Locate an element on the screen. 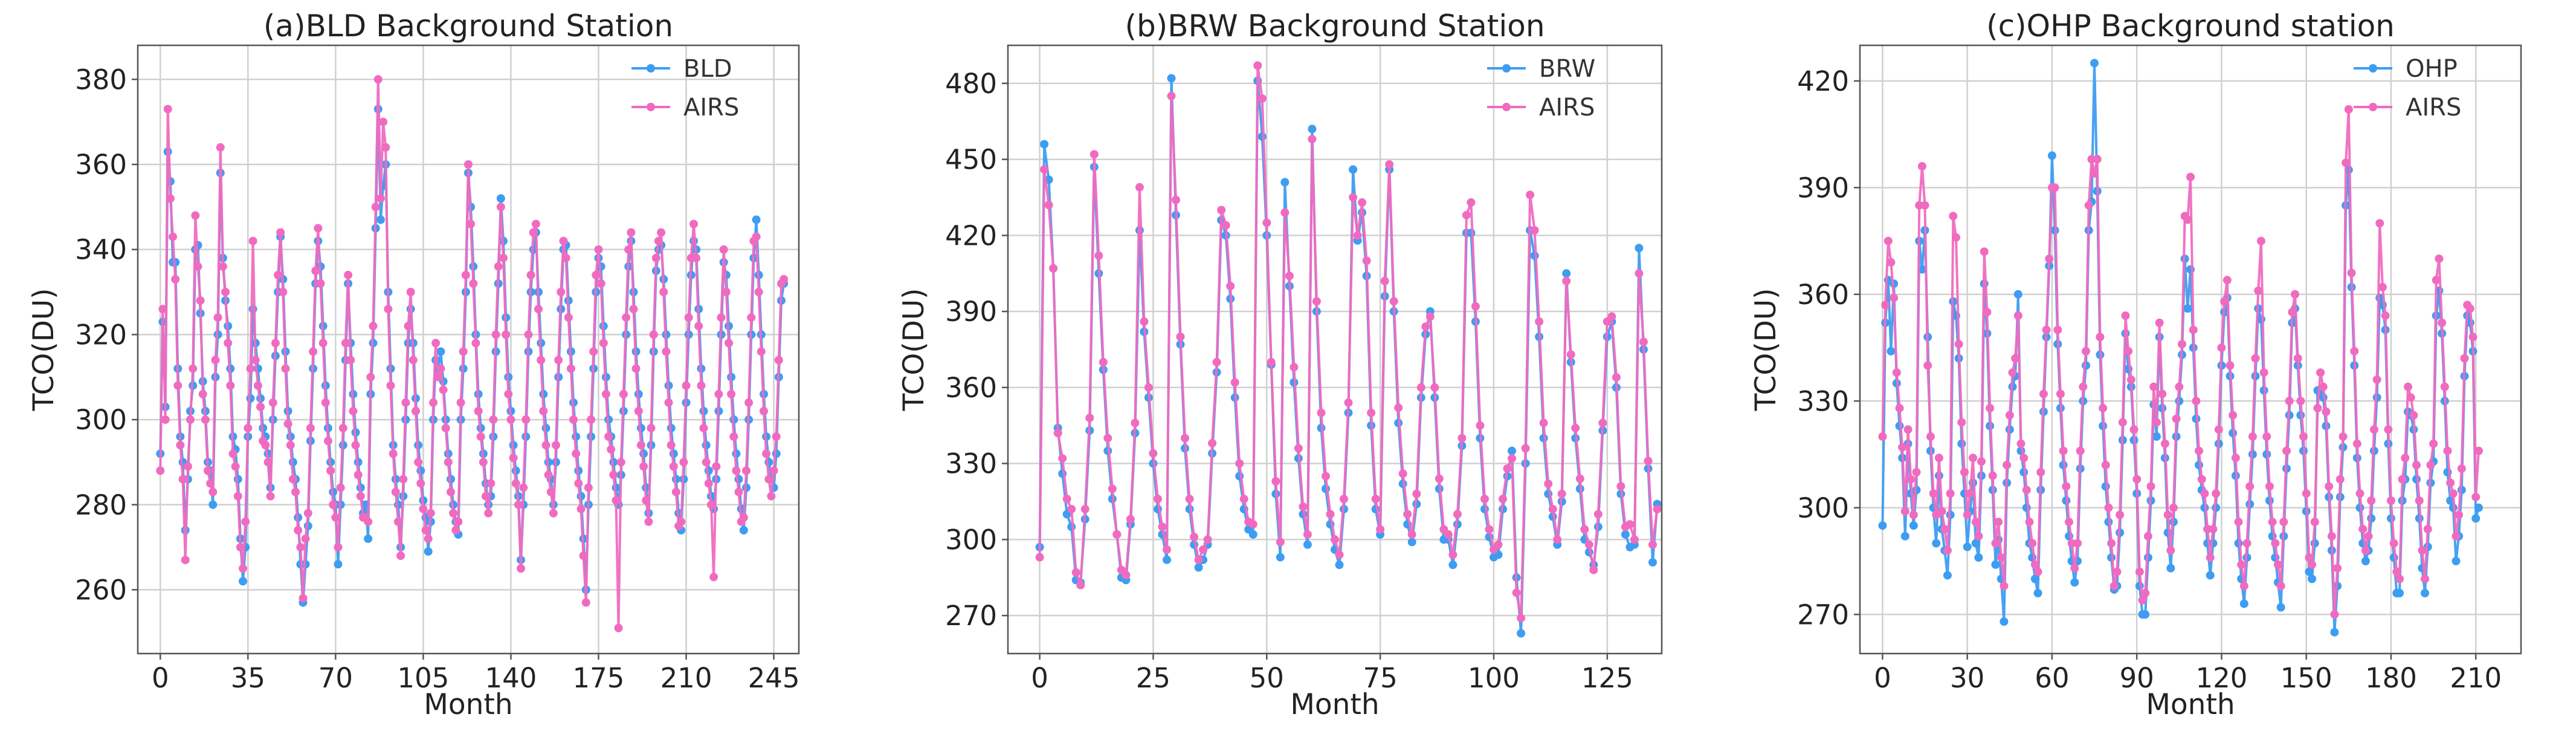 The height and width of the screenshot is (737, 2576). legend-label: AIRS is located at coordinates (711, 108).